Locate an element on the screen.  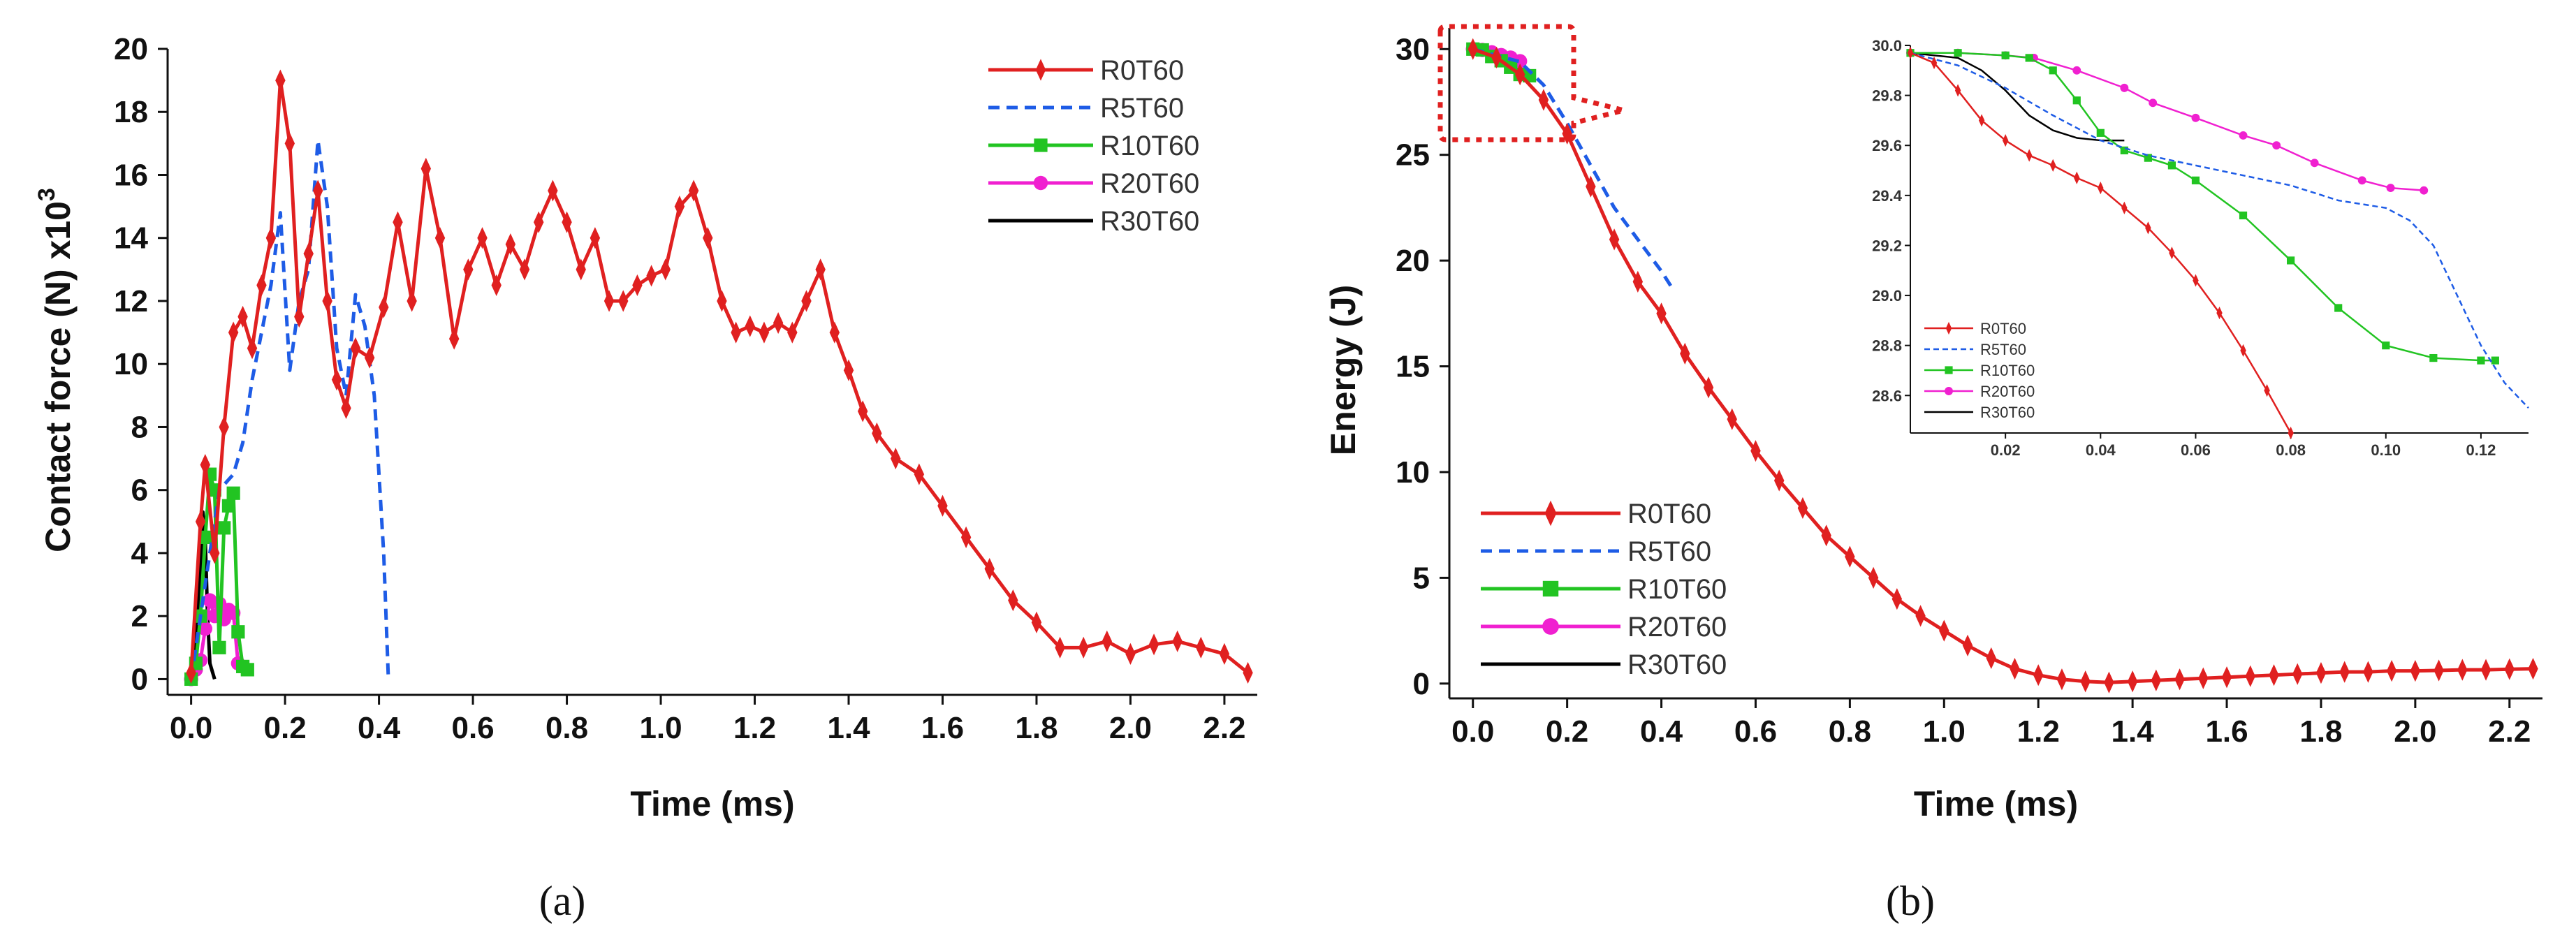
chart-a-legend-label-r30t60: R30T60 is located at coordinates (1149, 221).